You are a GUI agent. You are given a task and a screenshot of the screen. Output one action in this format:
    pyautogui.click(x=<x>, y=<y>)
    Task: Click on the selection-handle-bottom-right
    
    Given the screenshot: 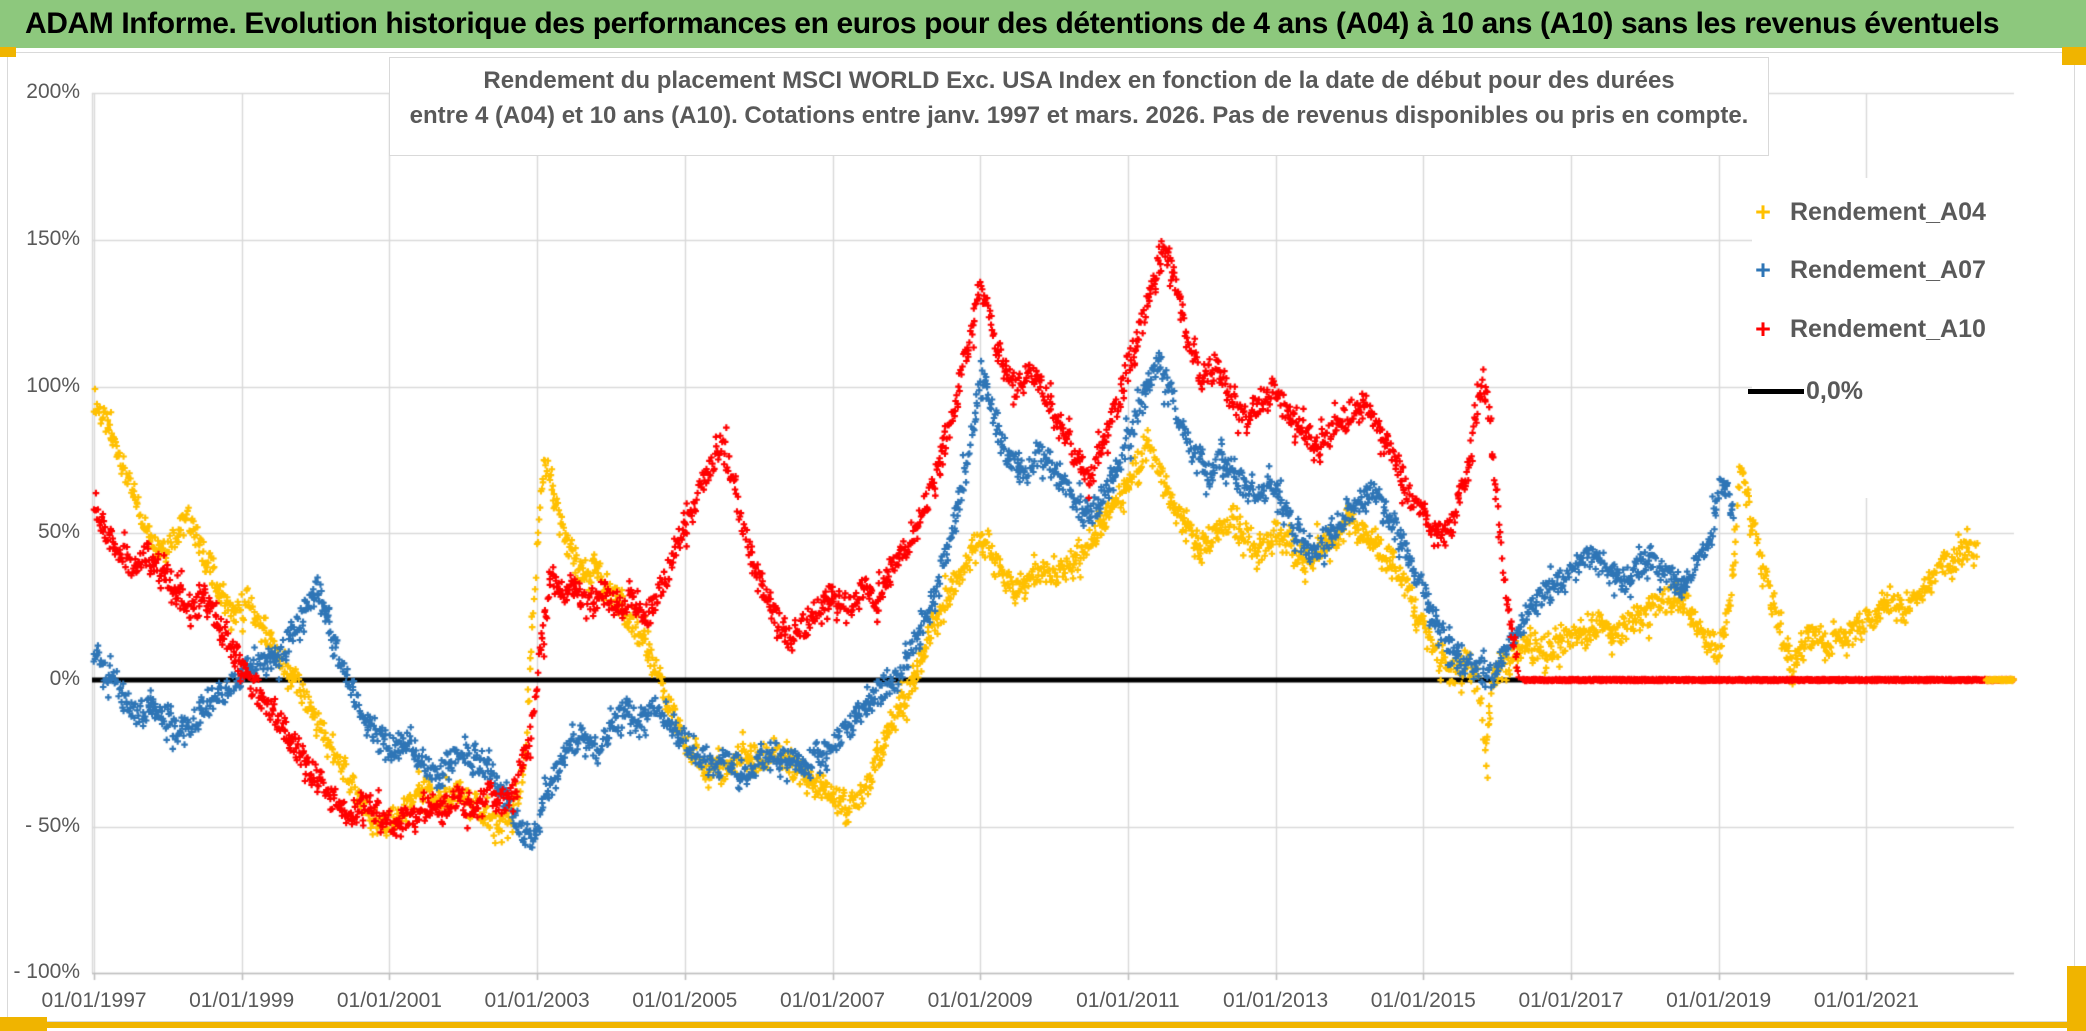 What is the action you would take?
    pyautogui.click(x=2076, y=998)
    